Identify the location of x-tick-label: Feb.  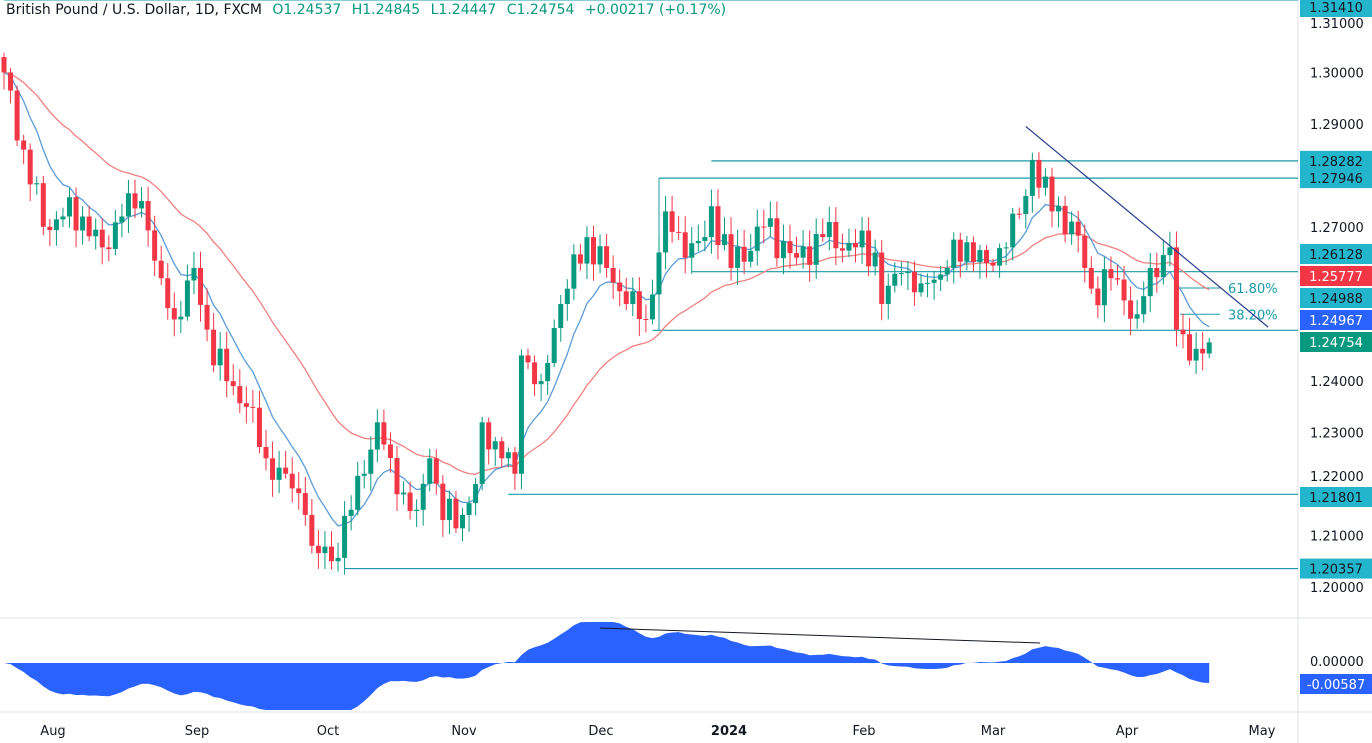
(863, 731).